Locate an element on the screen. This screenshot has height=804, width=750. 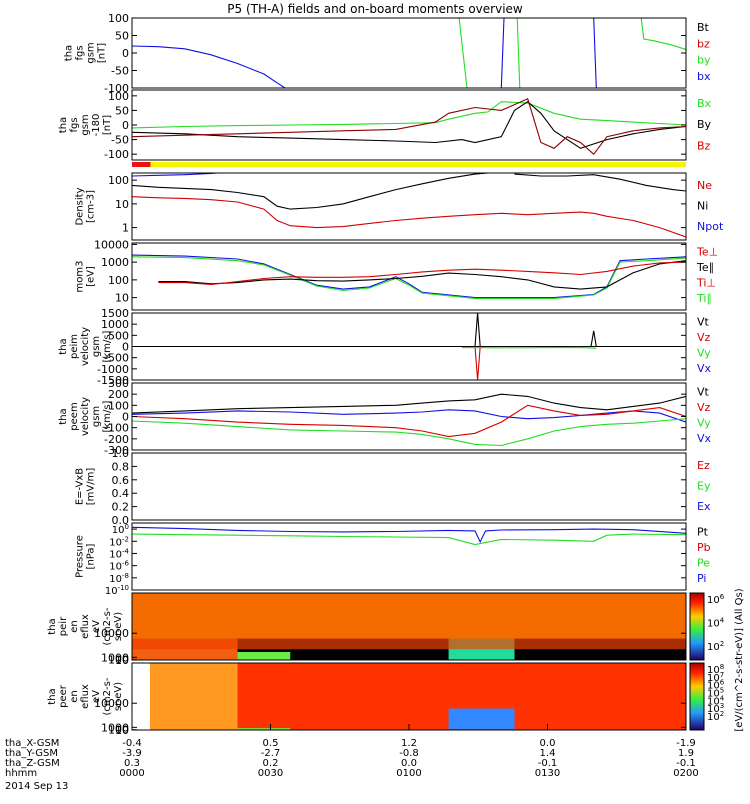
peer-ylabel: eV is located at coordinates (96, 696).